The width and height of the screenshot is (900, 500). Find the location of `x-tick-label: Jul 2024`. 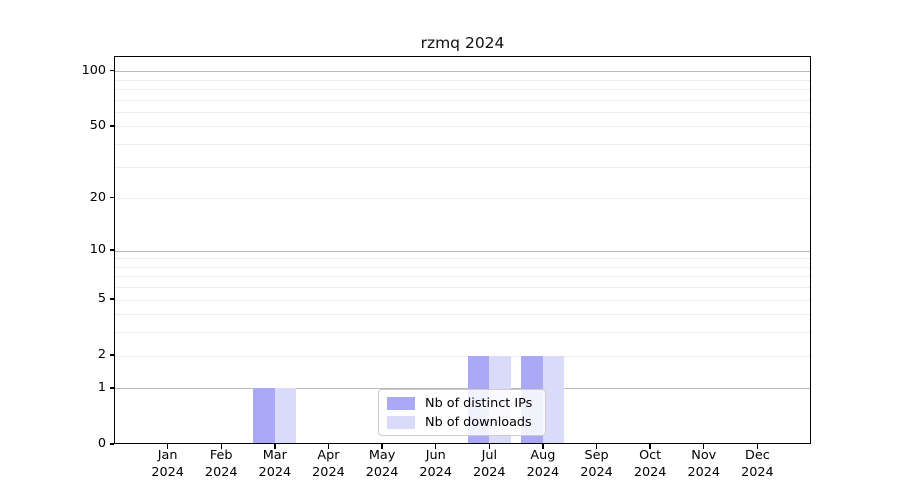

x-tick-label: Jul 2024 is located at coordinates (489, 464).